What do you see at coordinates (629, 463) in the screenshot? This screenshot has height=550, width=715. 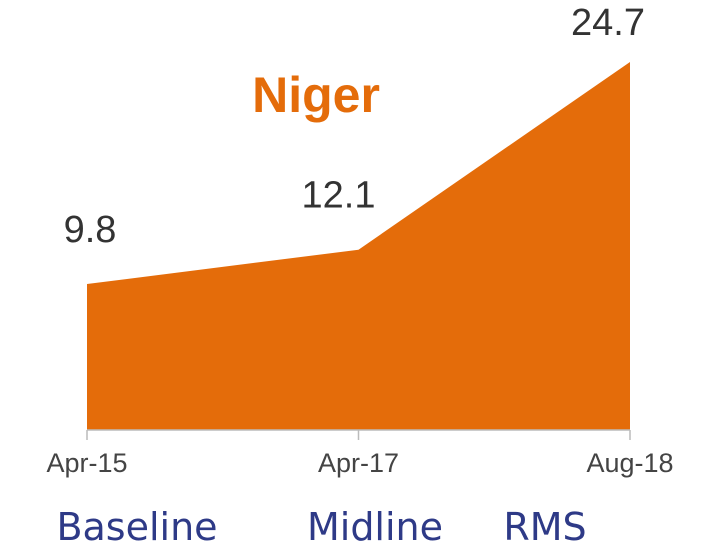 I see `x-tick-label: Aug-18` at bounding box center [629, 463].